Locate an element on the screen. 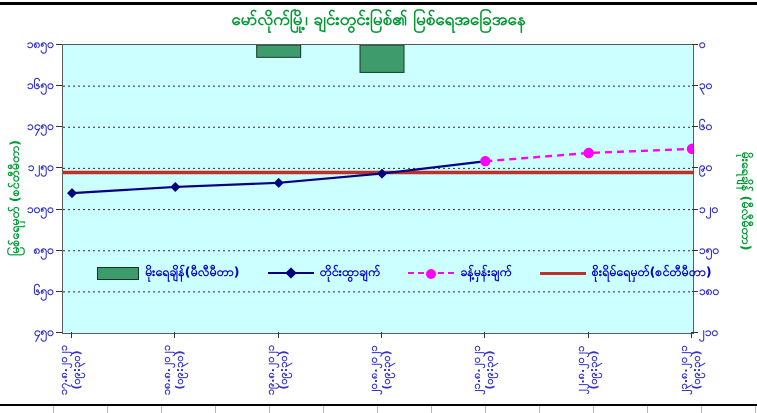 This screenshot has width=757, height=413. x-label-date: ၂၀.၈.၂၀၂၁ is located at coordinates (373, 370).